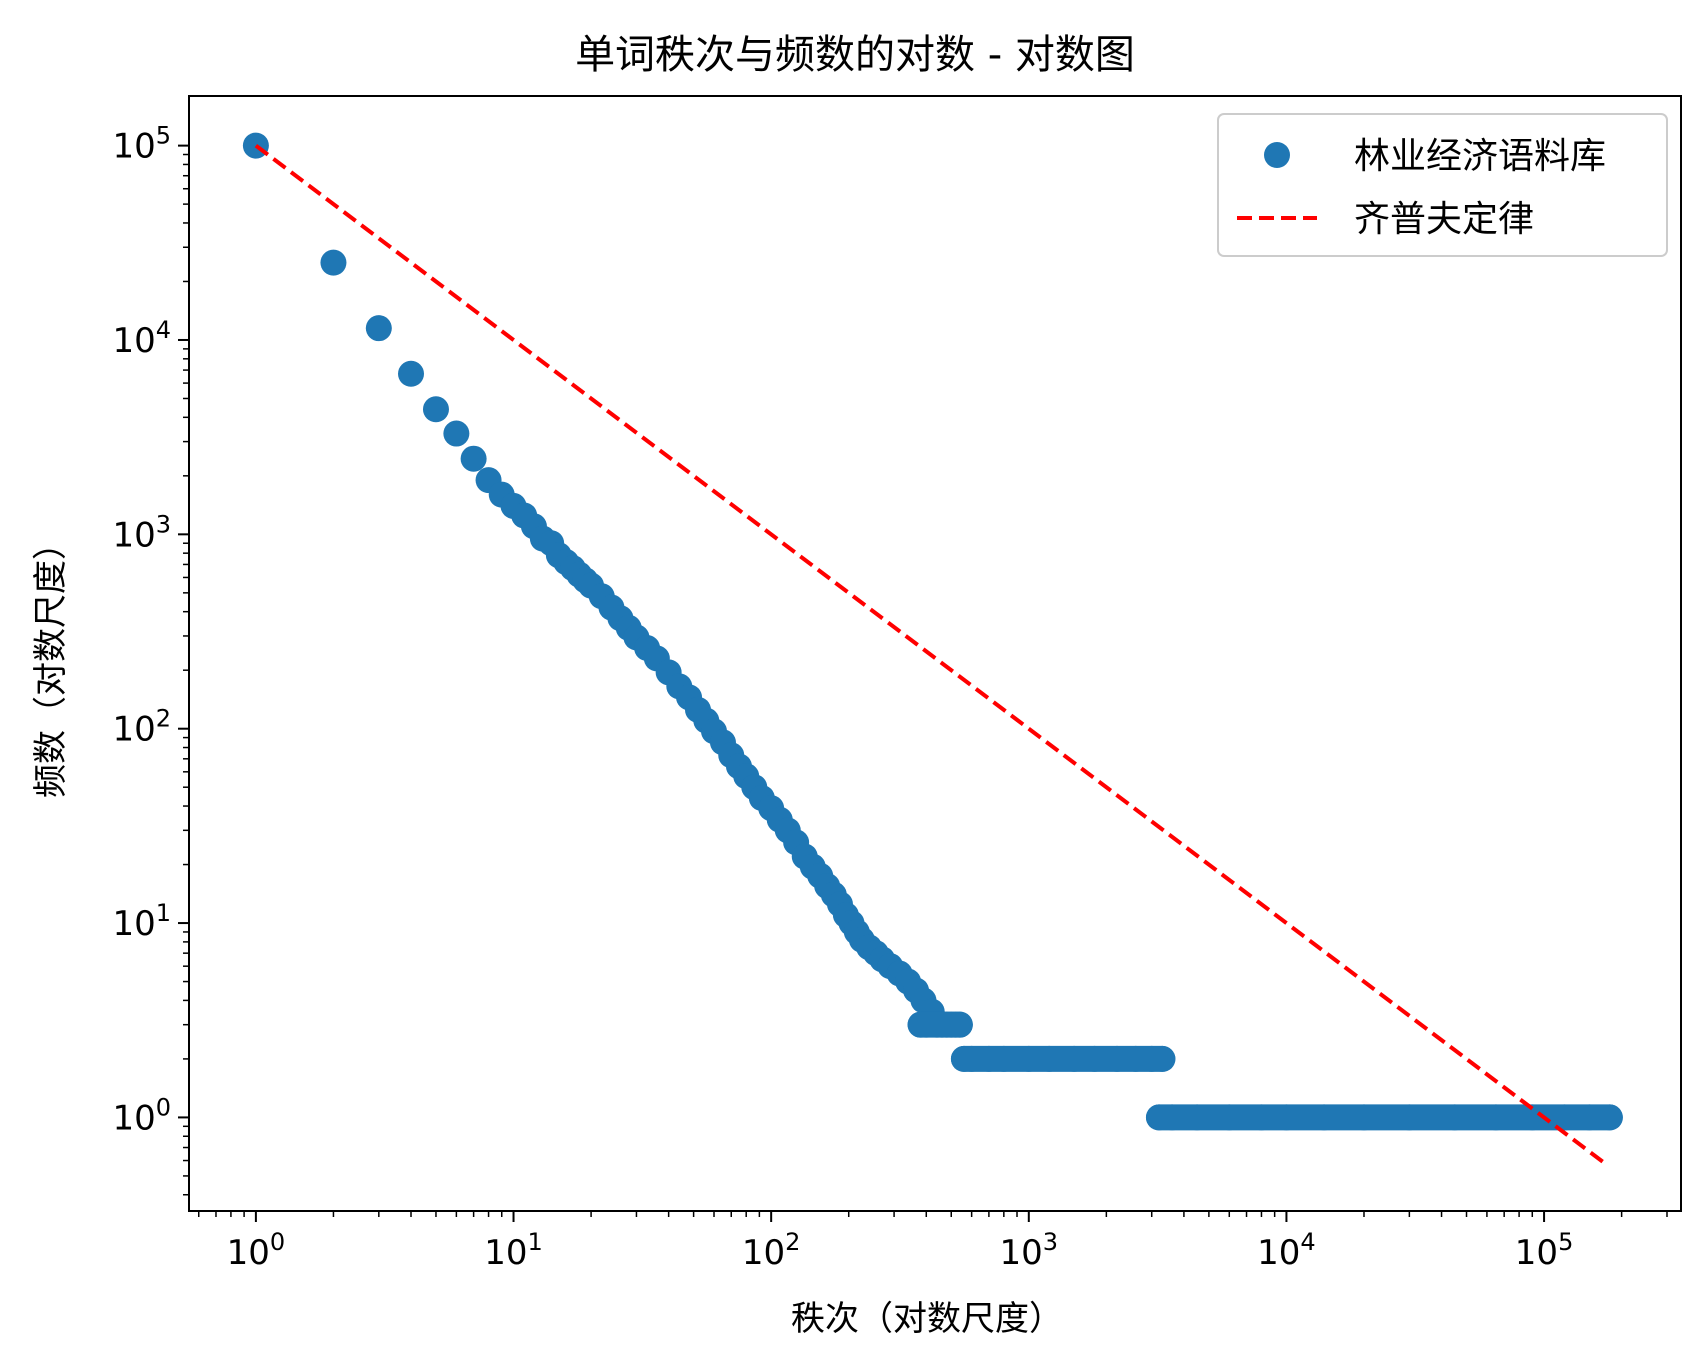 This screenshot has width=1705, height=1365. What do you see at coordinates (141, 1115) in the screenshot?
I see `y-tick-label: 10⁰` at bounding box center [141, 1115].